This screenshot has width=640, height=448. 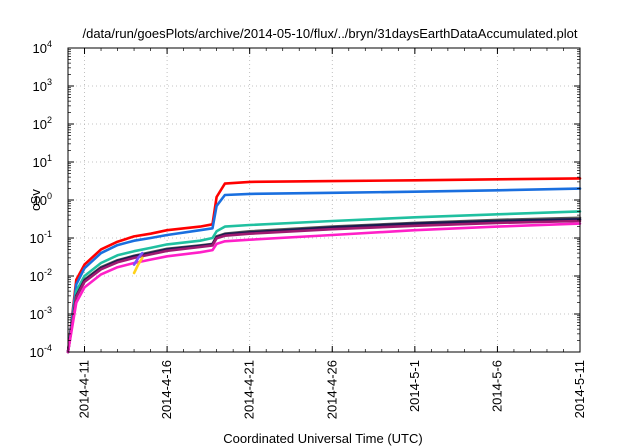 I want to click on x-tick-label: 2014-5-11, so click(x=579, y=389).